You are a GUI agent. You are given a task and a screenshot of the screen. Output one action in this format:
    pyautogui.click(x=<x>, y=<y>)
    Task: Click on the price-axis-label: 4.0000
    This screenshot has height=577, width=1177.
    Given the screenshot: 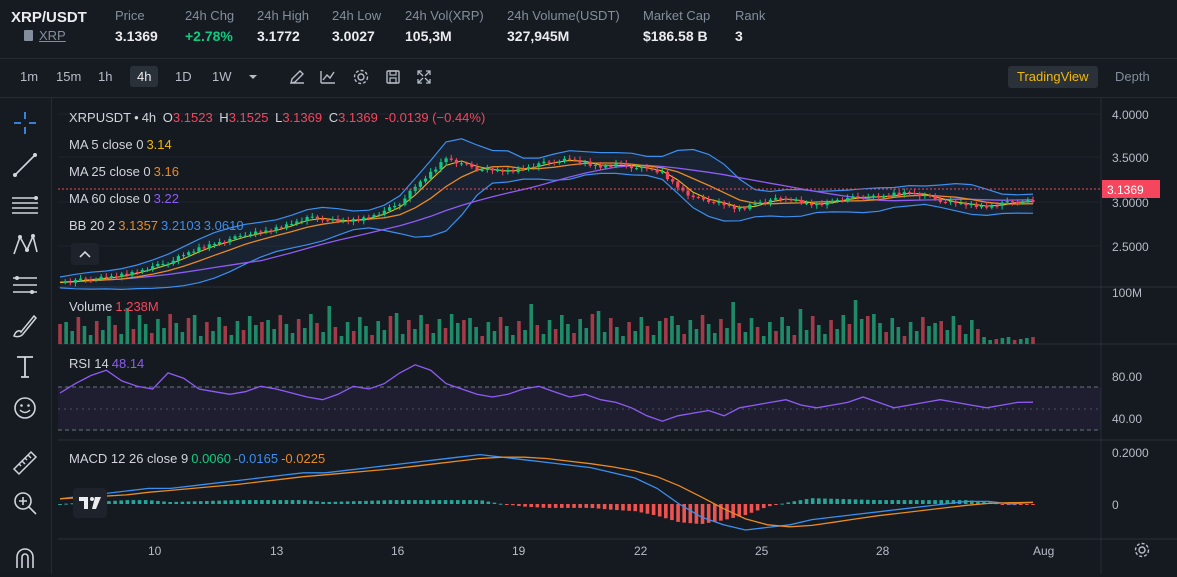 What is the action you would take?
    pyautogui.click(x=1130, y=115)
    